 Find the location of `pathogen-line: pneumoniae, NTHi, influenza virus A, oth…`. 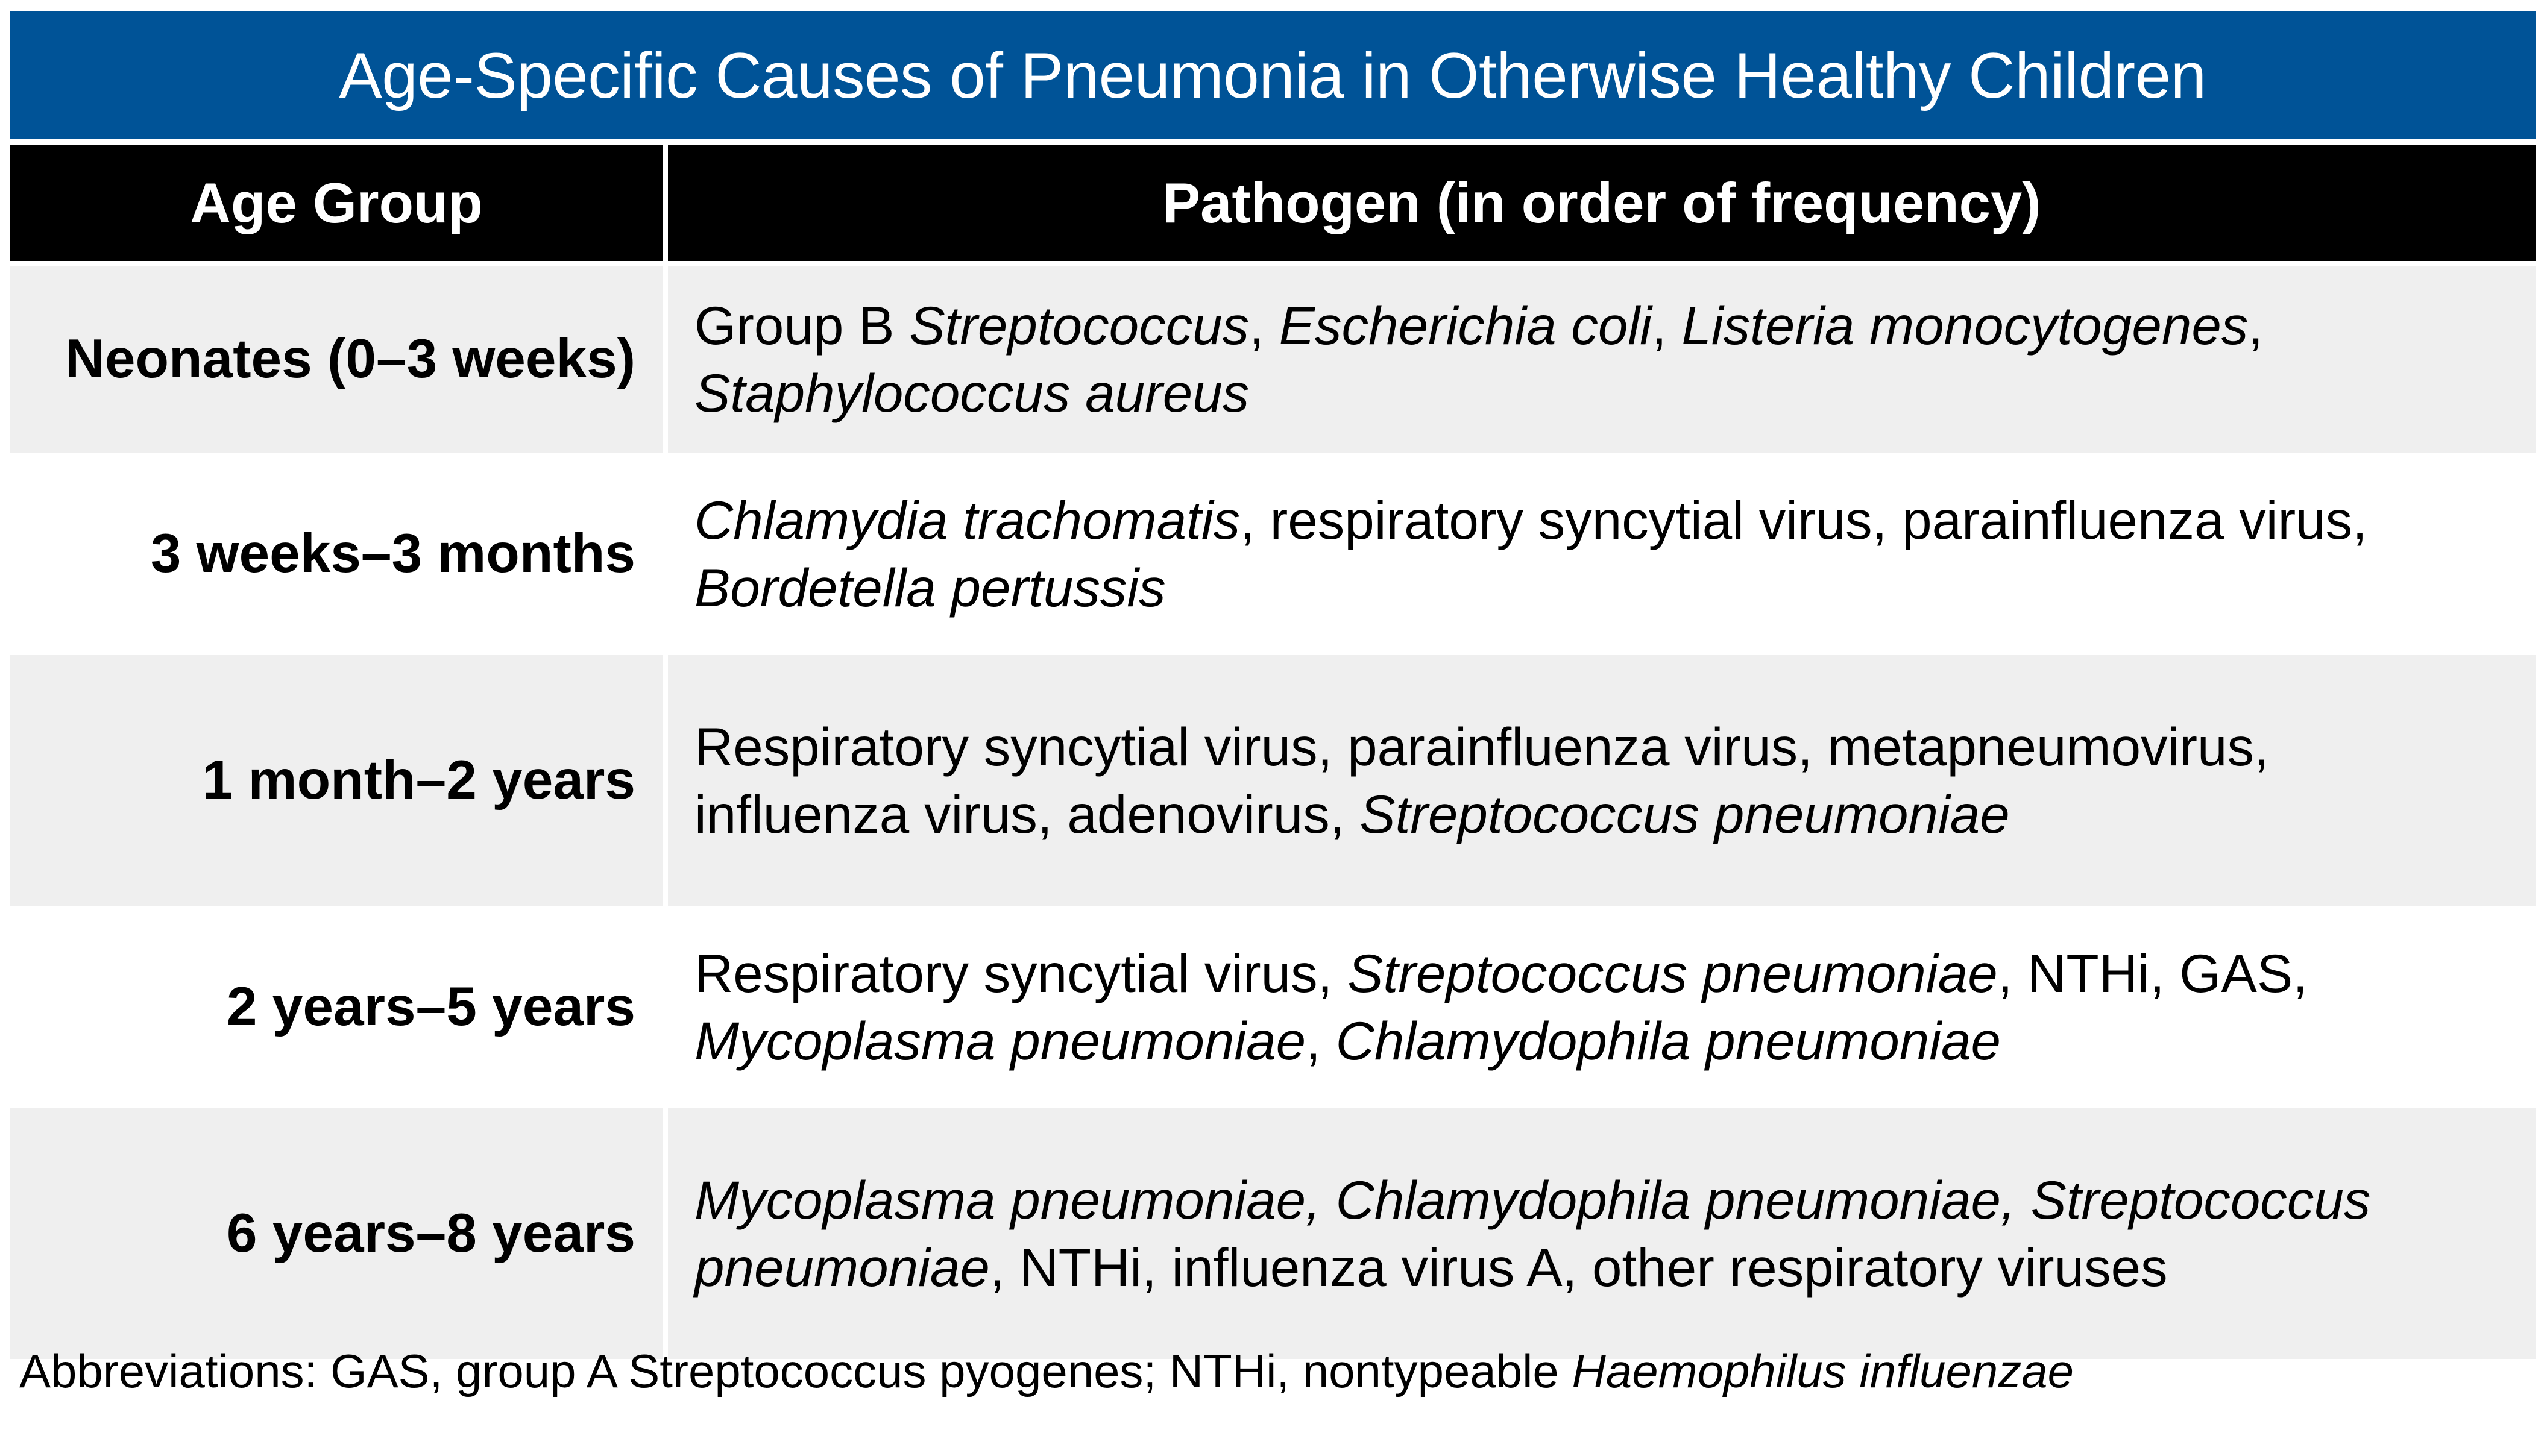

pathogen-line: pneumoniae, NTHi, influenza virus A, oth… is located at coordinates (1608, 1267).